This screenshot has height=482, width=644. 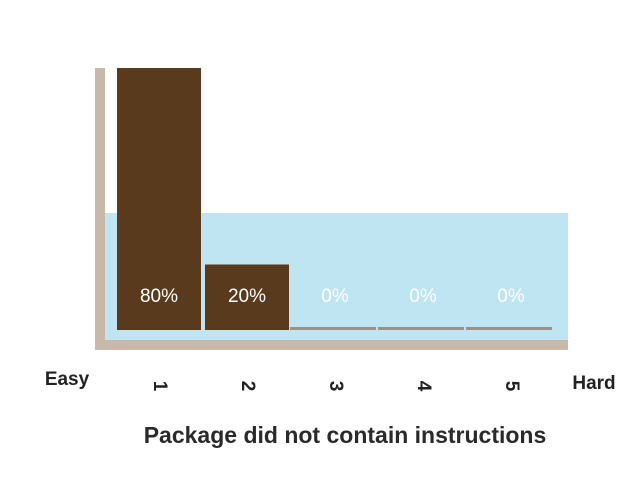 What do you see at coordinates (67, 379) in the screenshot?
I see `low-label: Easy` at bounding box center [67, 379].